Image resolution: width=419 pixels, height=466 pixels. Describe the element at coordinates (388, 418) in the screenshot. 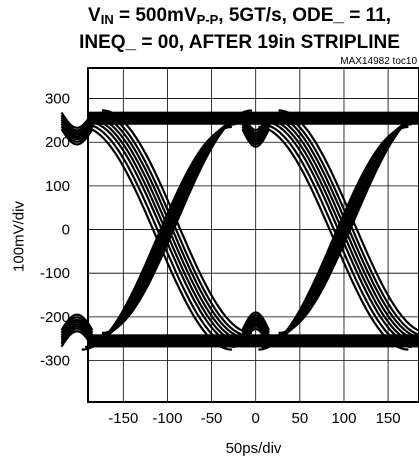

I see `x-tick-label: 150` at that location.